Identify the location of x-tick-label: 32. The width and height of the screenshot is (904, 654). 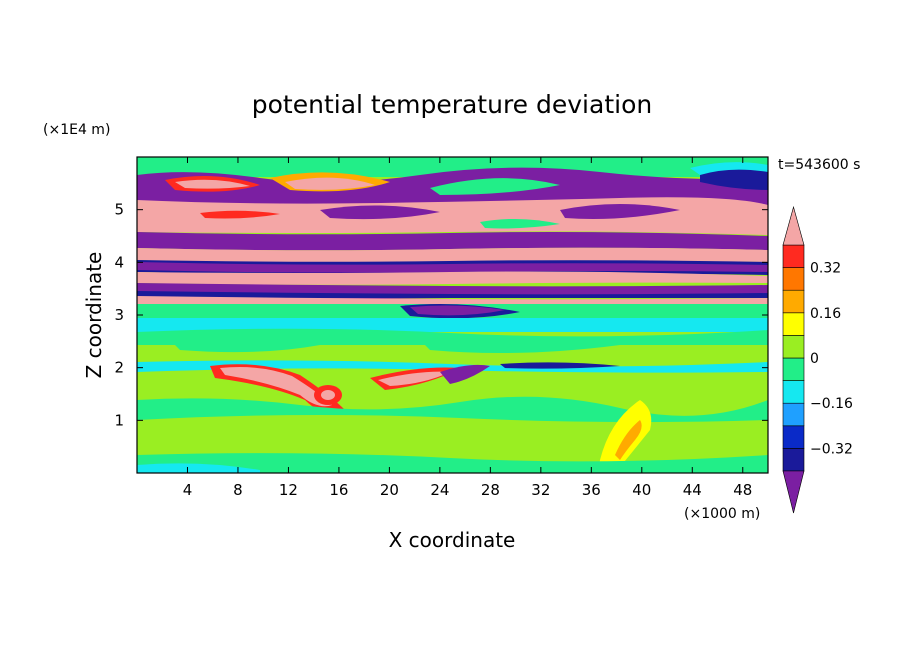
(540, 490).